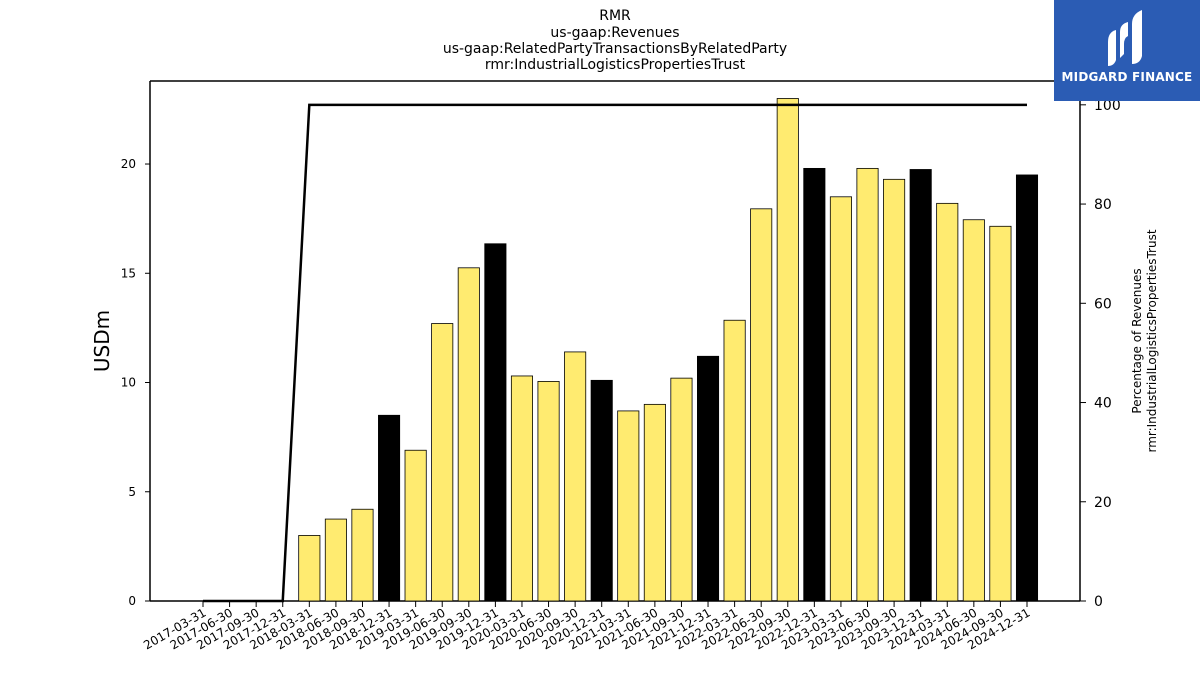 The height and width of the screenshot is (675, 1200). I want to click on logo-mark-icon, so click(1125, 38).